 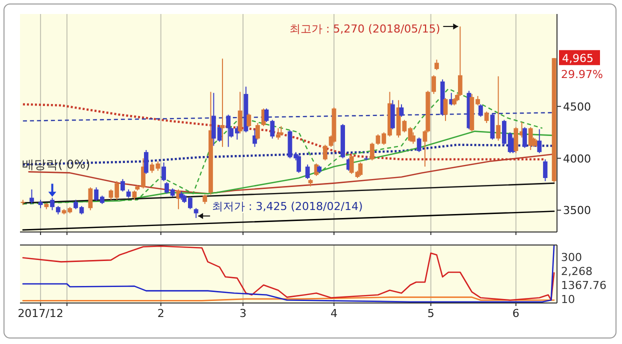 What do you see at coordinates (568, 299) in the screenshot?
I see `text: 10` at bounding box center [568, 299].